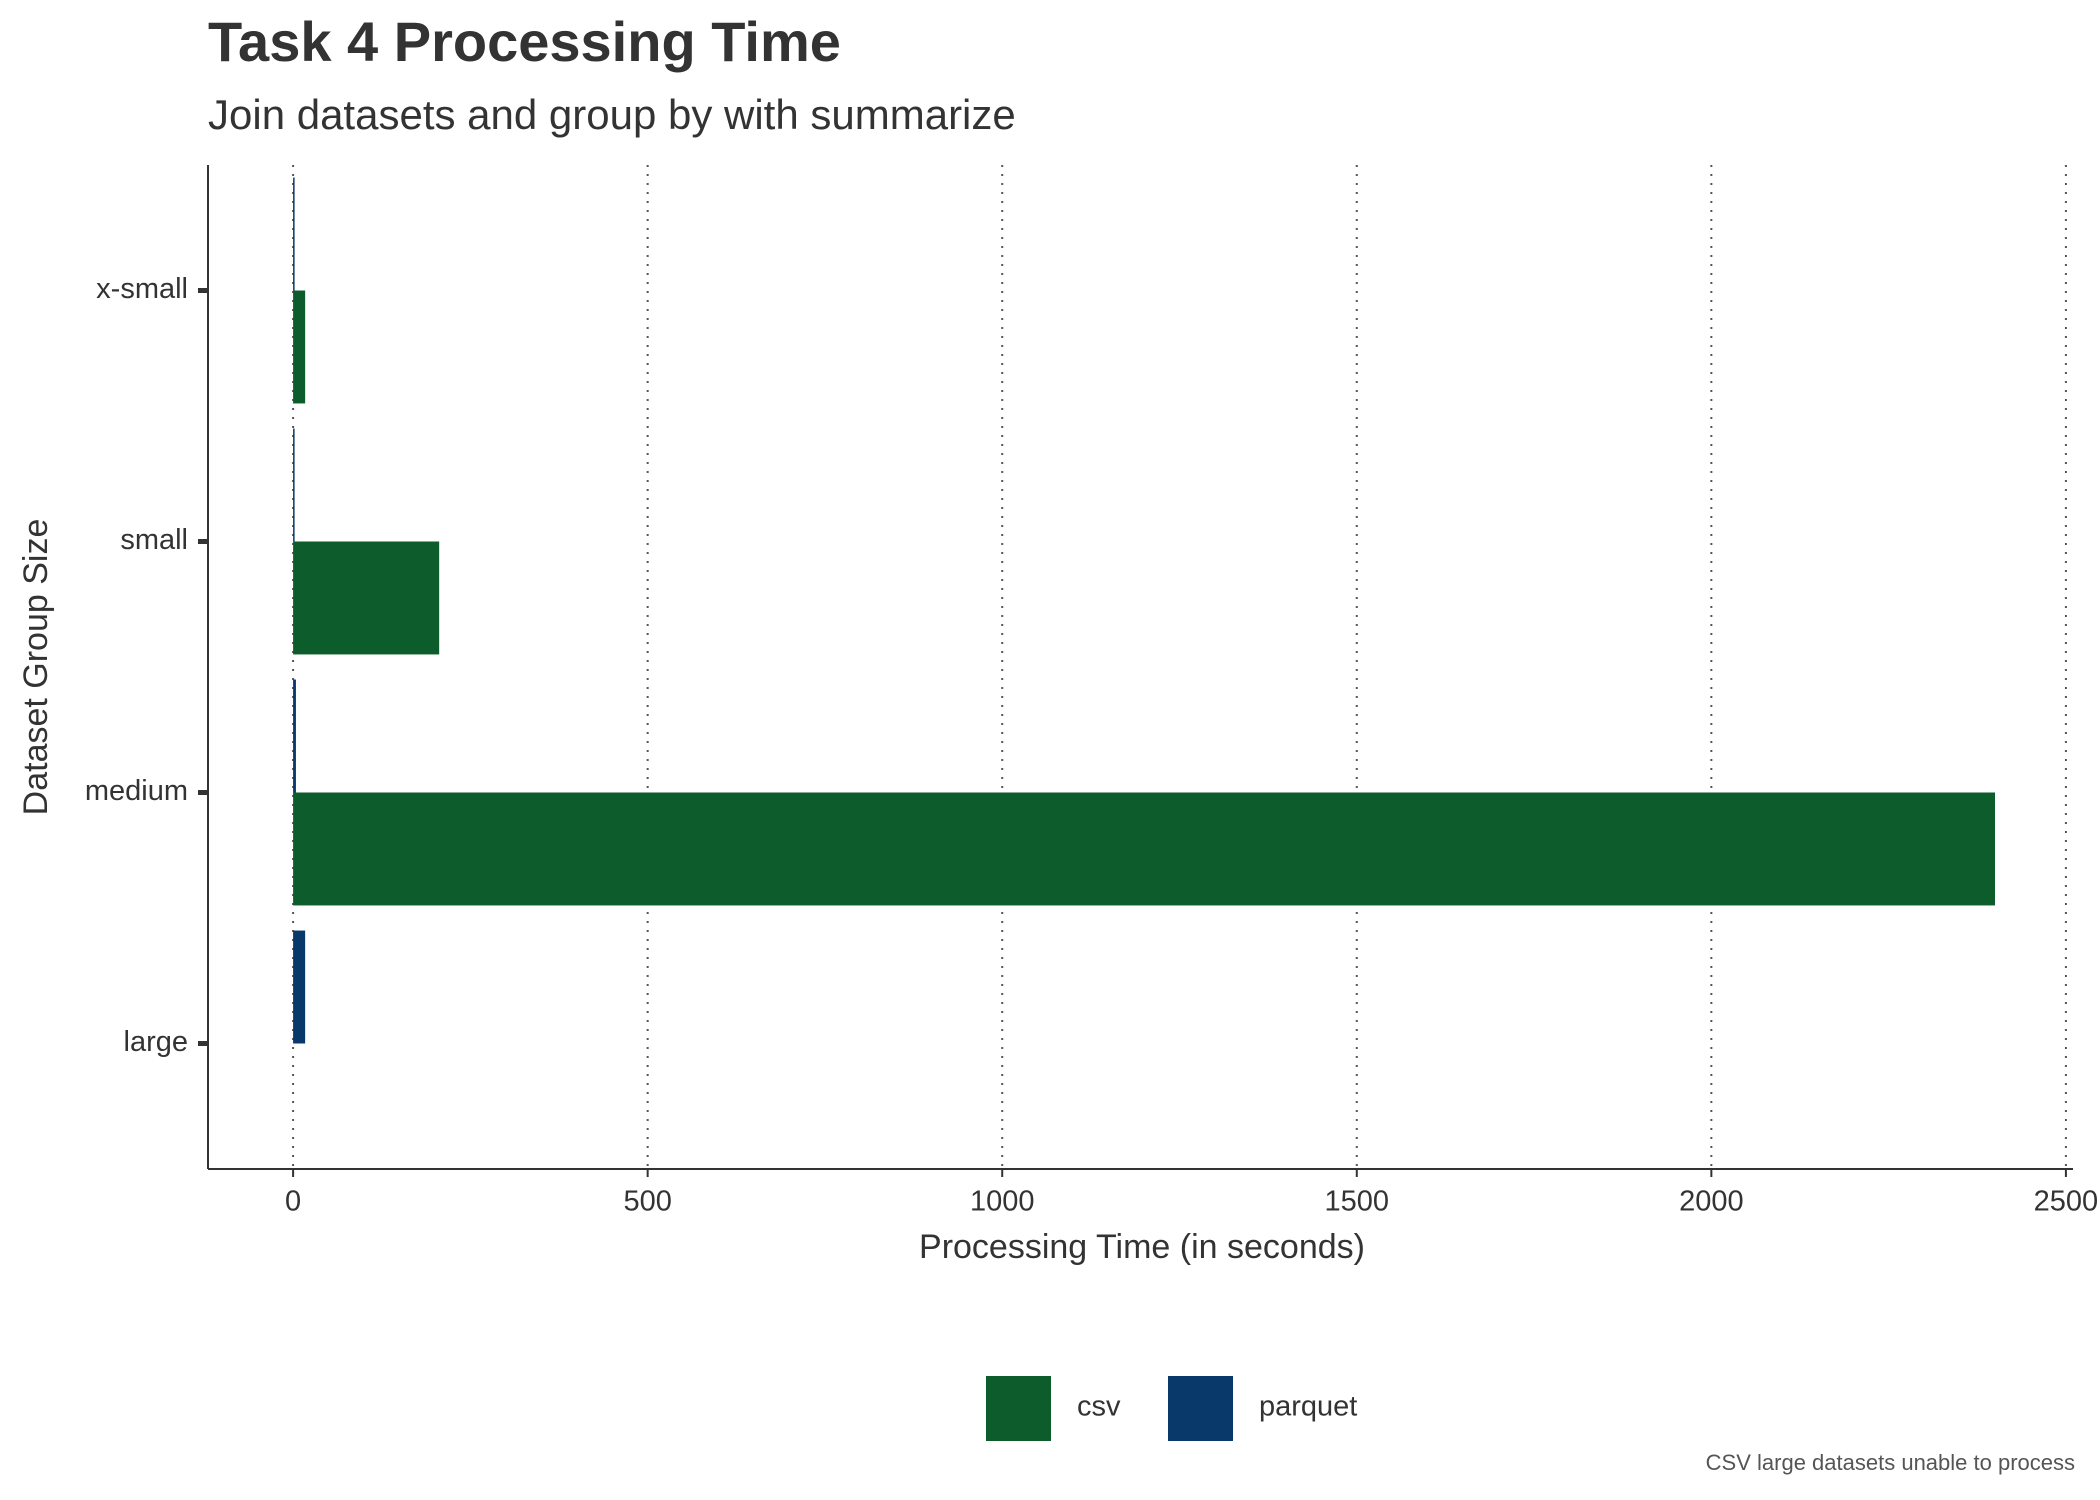 This screenshot has height=1500, width=2100. Describe the element at coordinates (1099, 1407) in the screenshot. I see `legend-label: csv` at that location.